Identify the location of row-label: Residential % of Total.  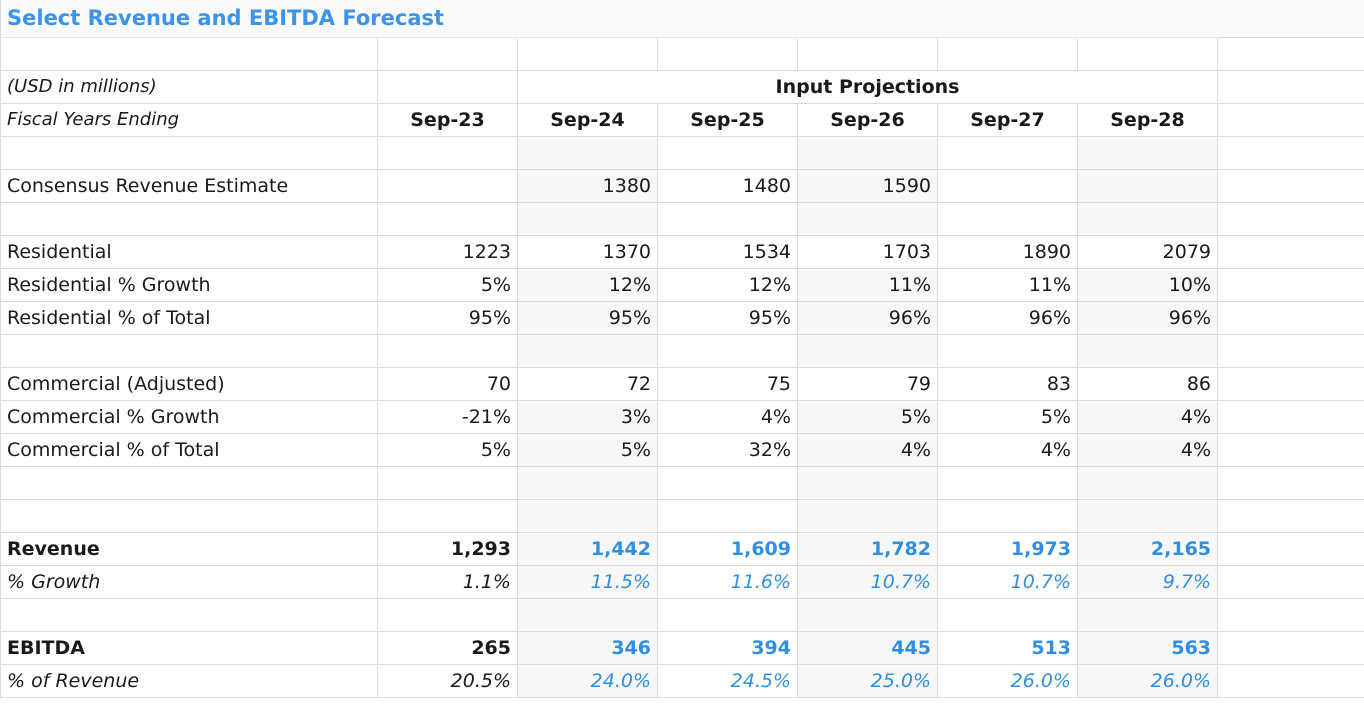
(189, 318).